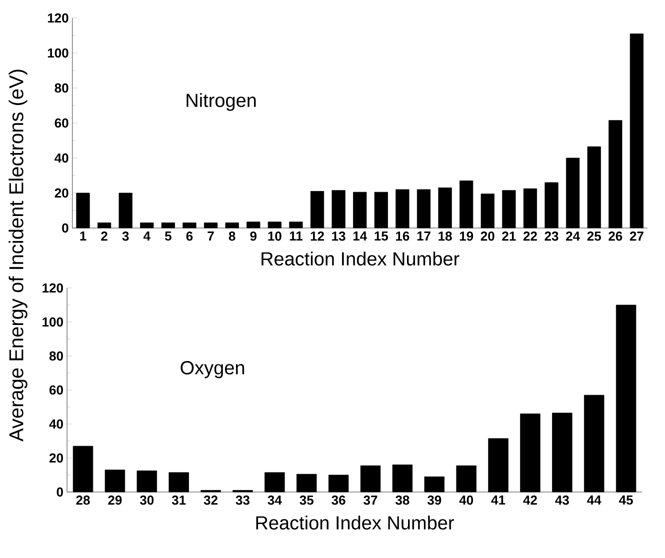 The image size is (665, 558). What do you see at coordinates (179, 500) in the screenshot?
I see `x-tick-label: 31` at bounding box center [179, 500].